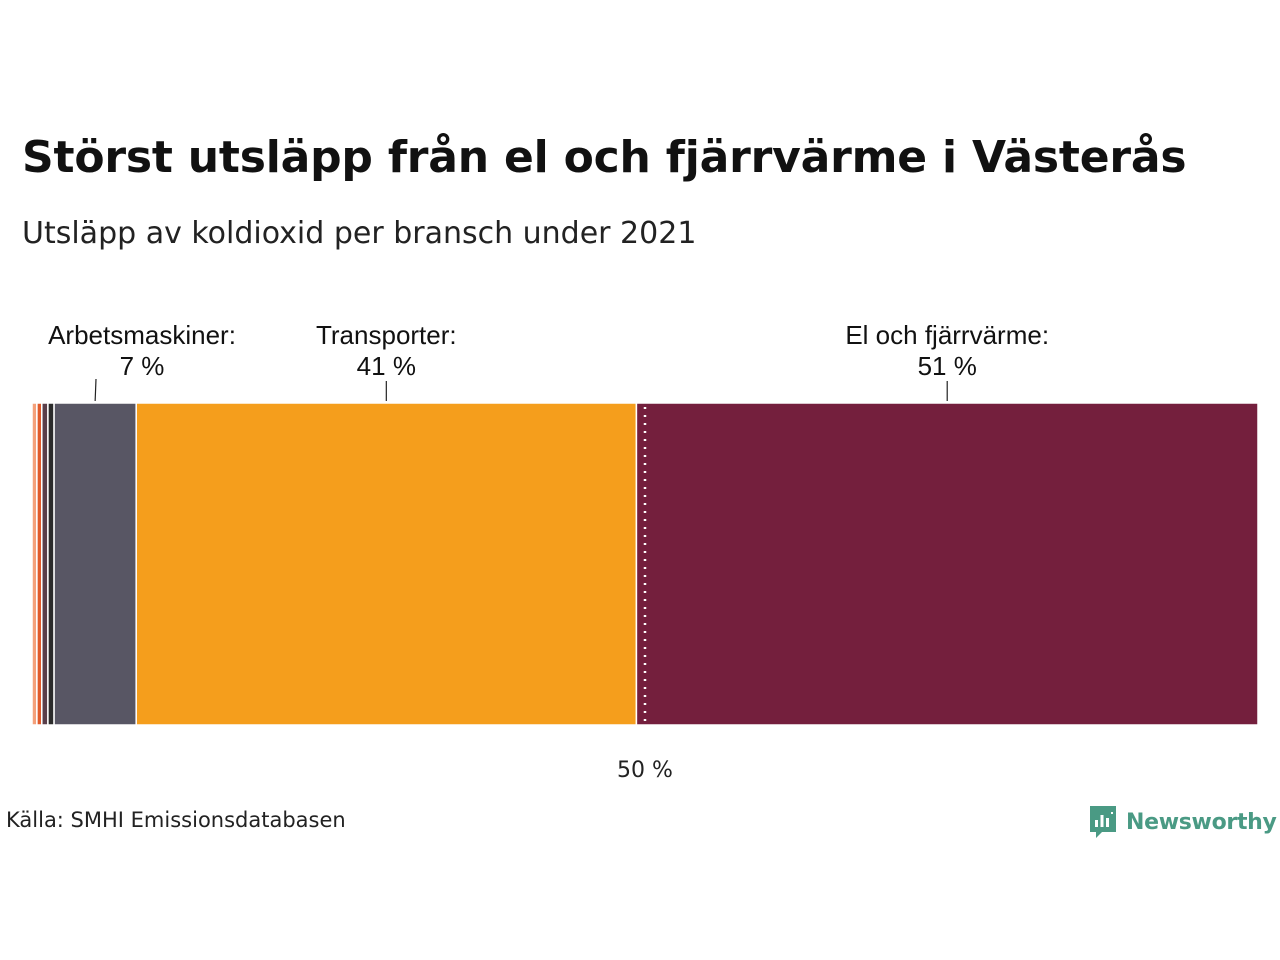 The image size is (1280, 960). What do you see at coordinates (142, 366) in the screenshot?
I see `segment-value-label-4: 7 %` at bounding box center [142, 366].